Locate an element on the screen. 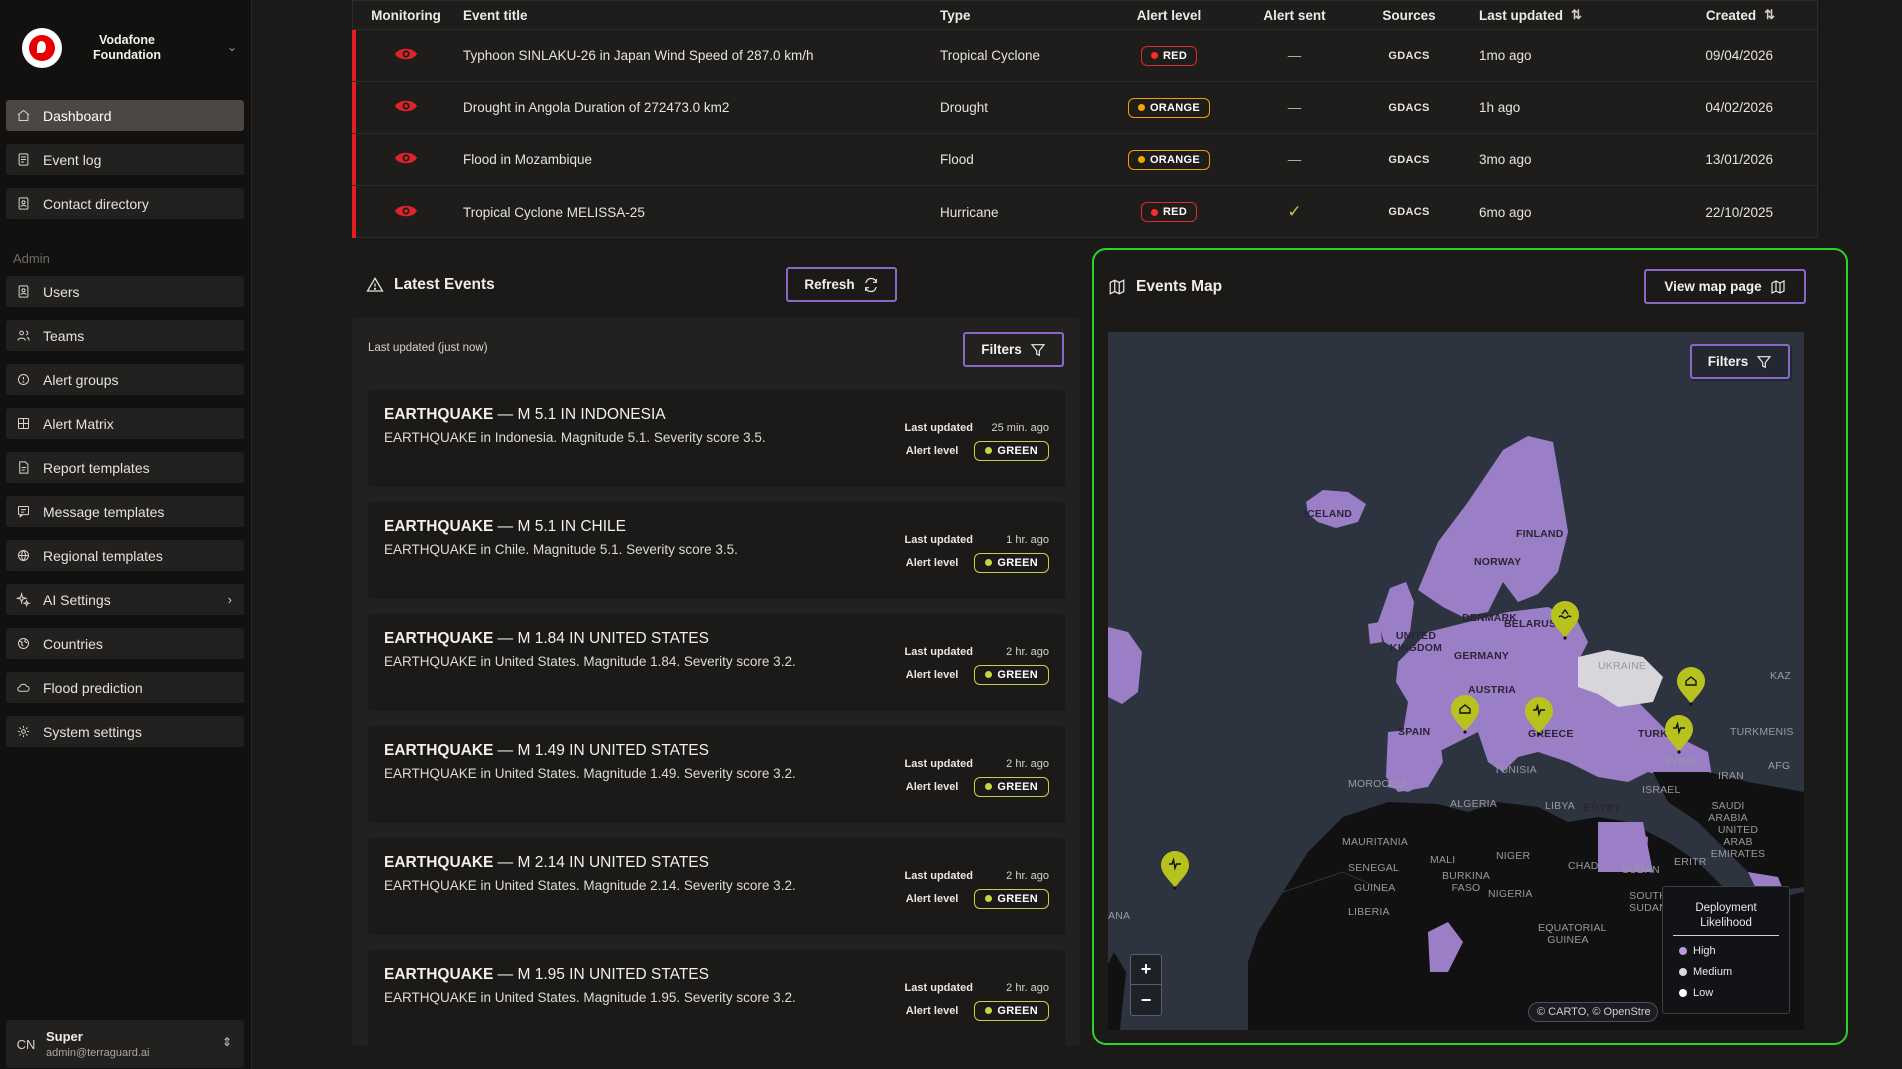 Image resolution: width=1902 pixels, height=1069 pixels. alert-level-text: ORANGE is located at coordinates (1175, 107).